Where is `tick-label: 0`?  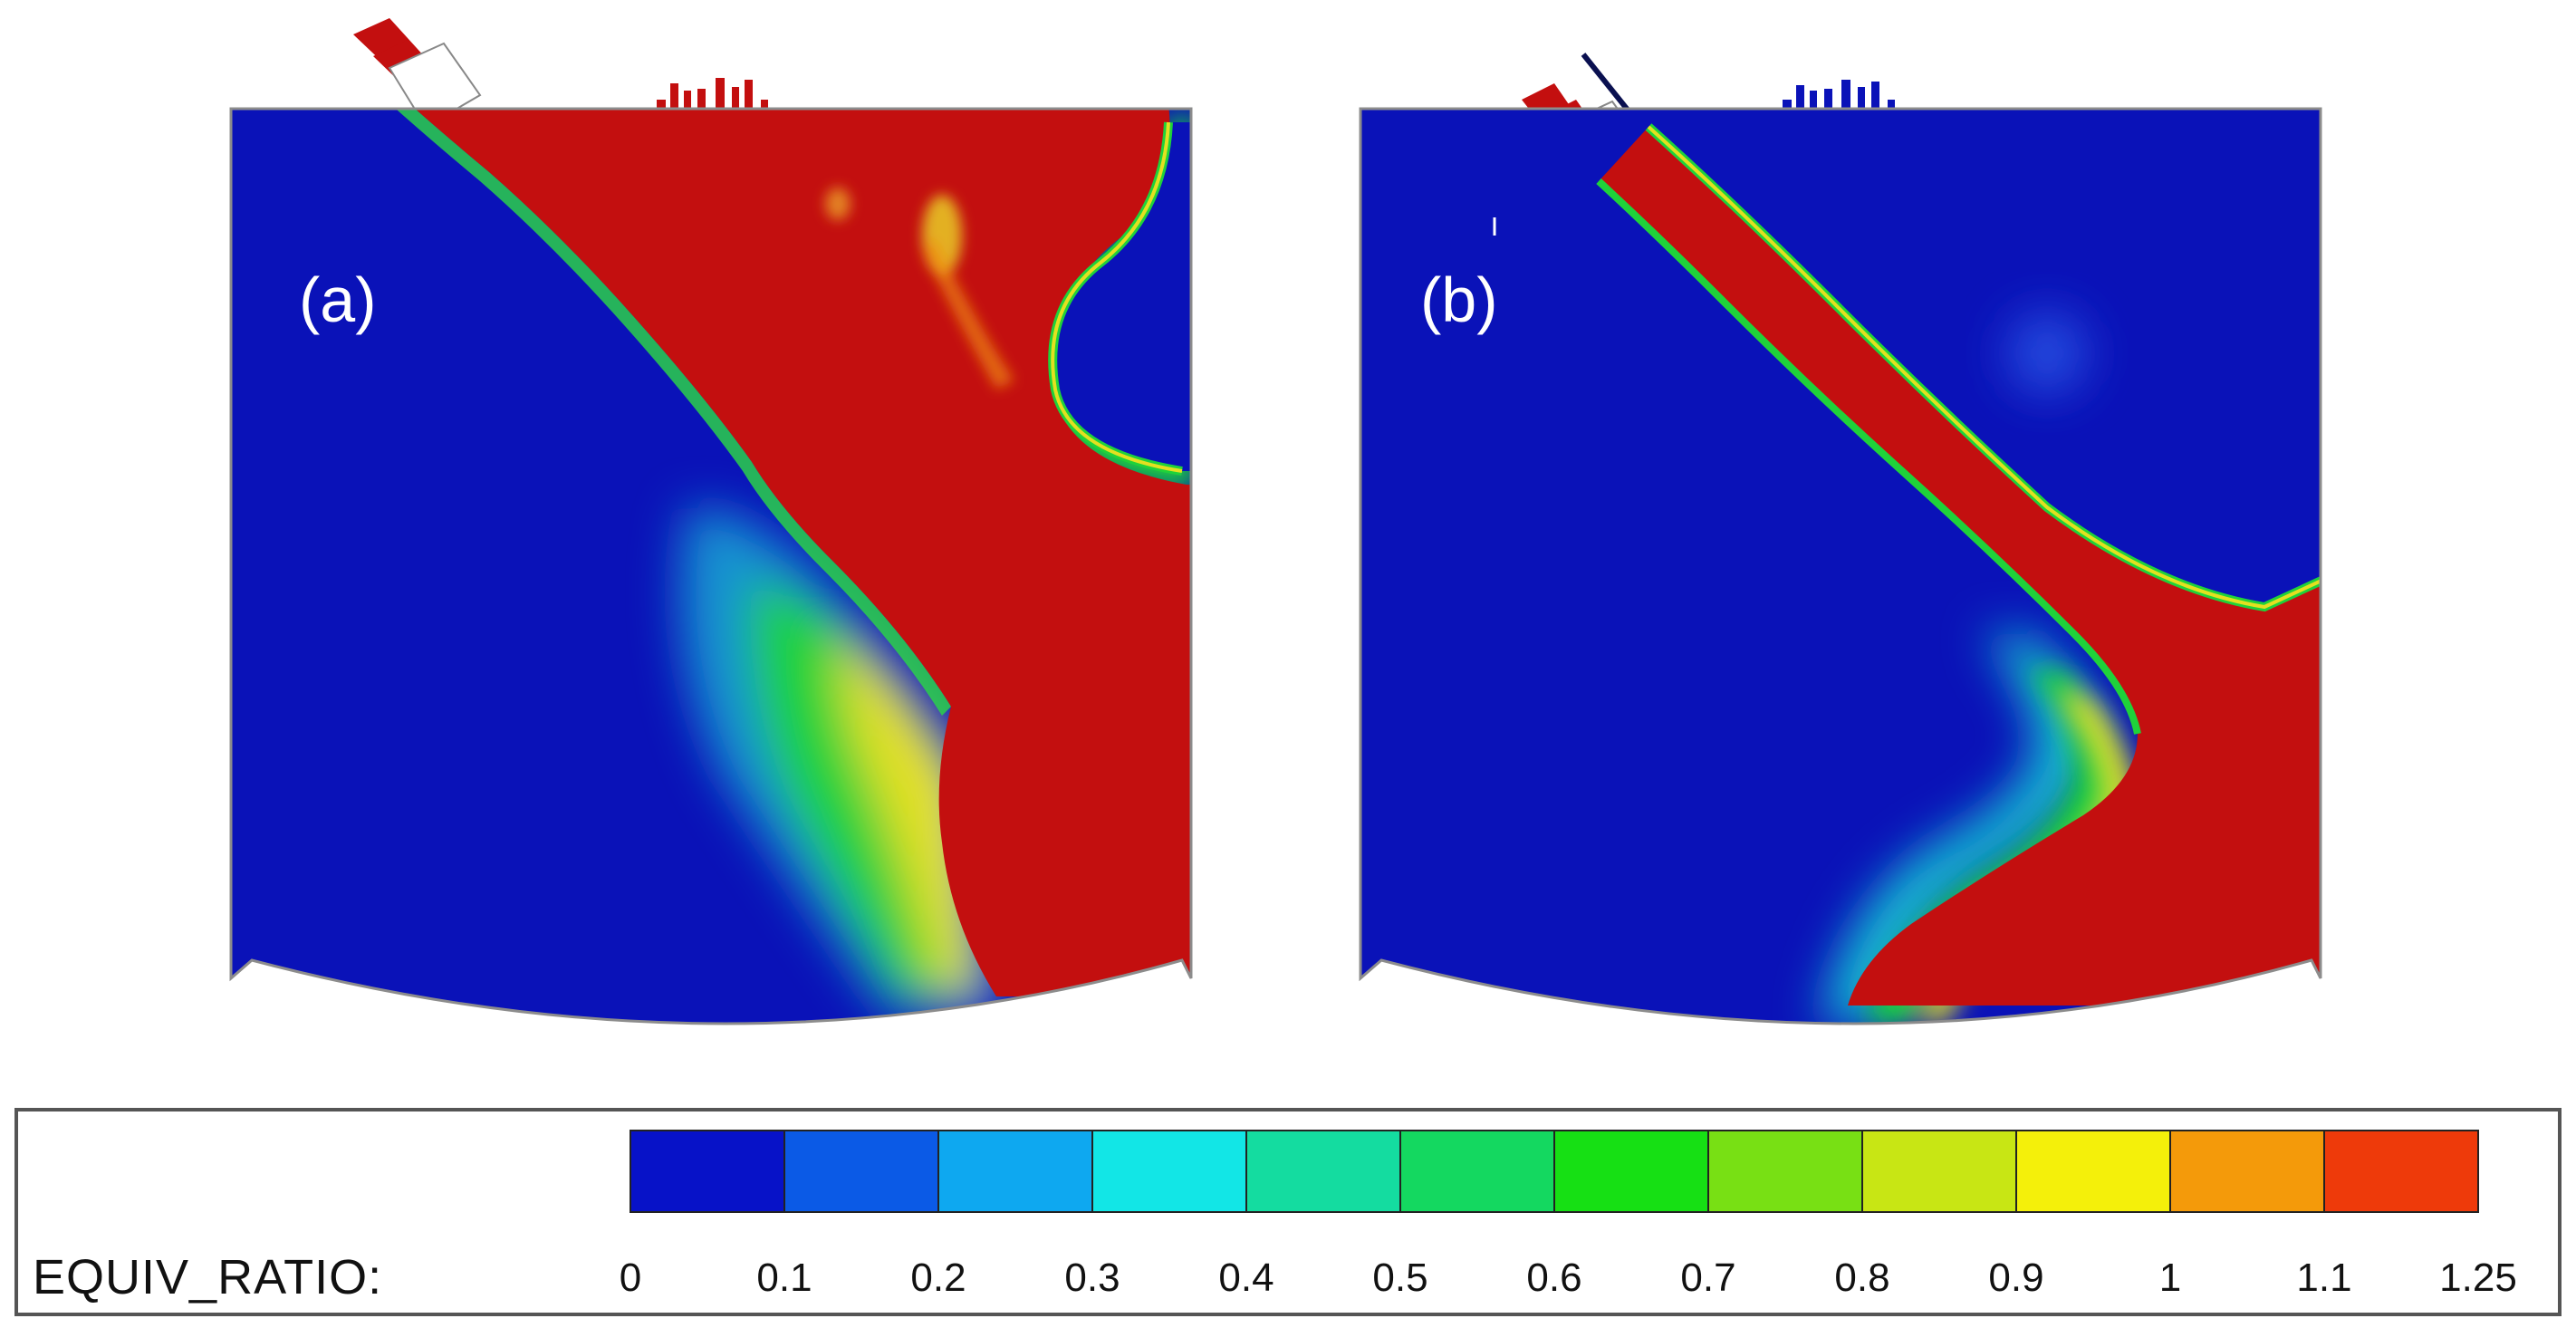 tick-label: 0 is located at coordinates (630, 1278).